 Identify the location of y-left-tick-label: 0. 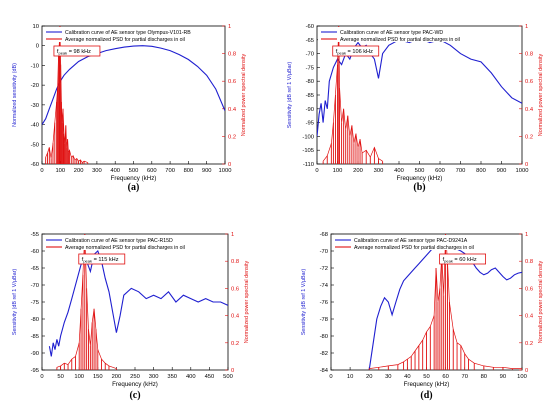
(37, 47).